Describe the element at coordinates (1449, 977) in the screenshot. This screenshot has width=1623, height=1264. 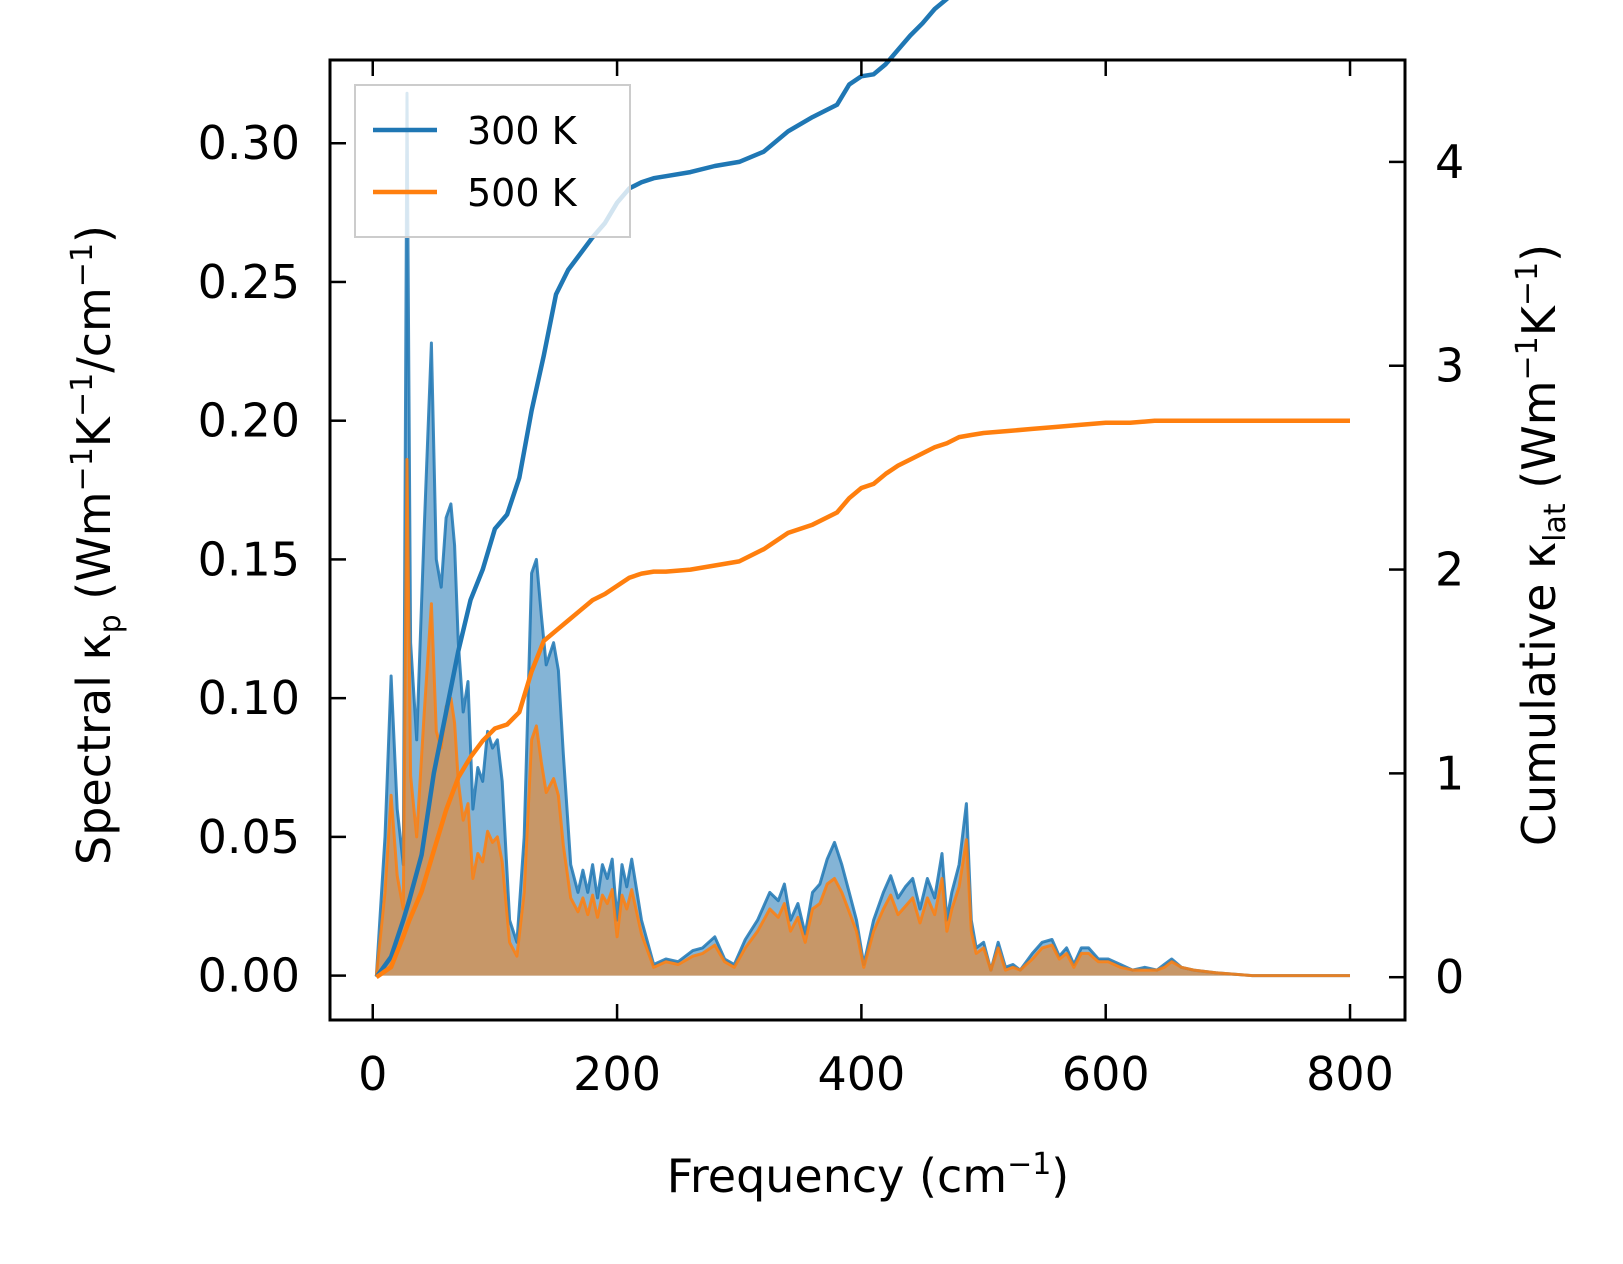
I see `right-y-tick-label: 0` at that location.